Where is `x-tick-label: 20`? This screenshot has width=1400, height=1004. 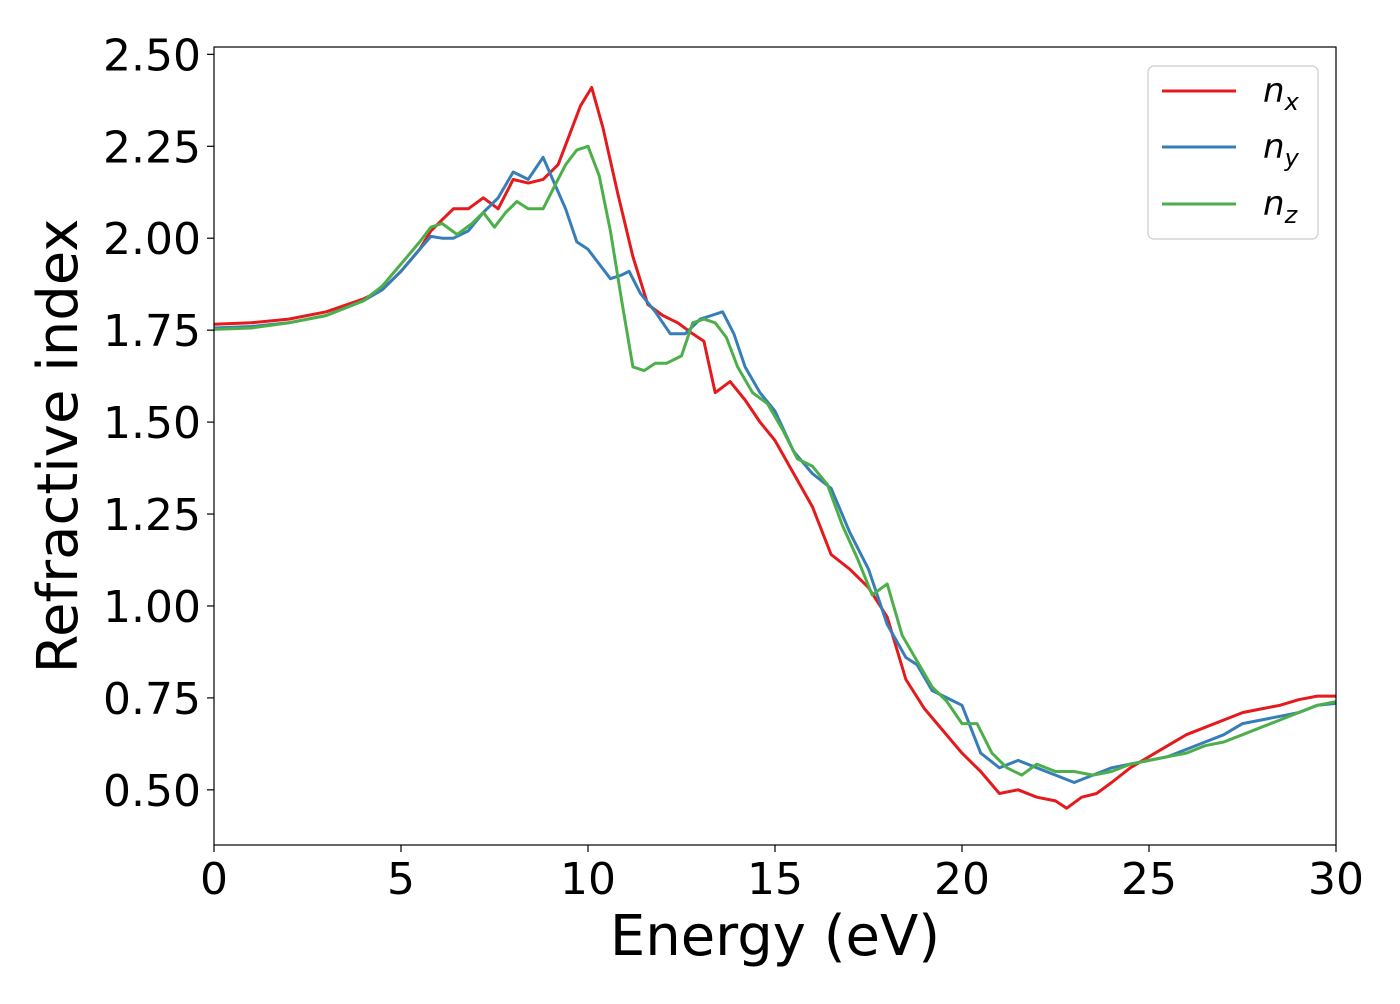 x-tick-label: 20 is located at coordinates (962, 879).